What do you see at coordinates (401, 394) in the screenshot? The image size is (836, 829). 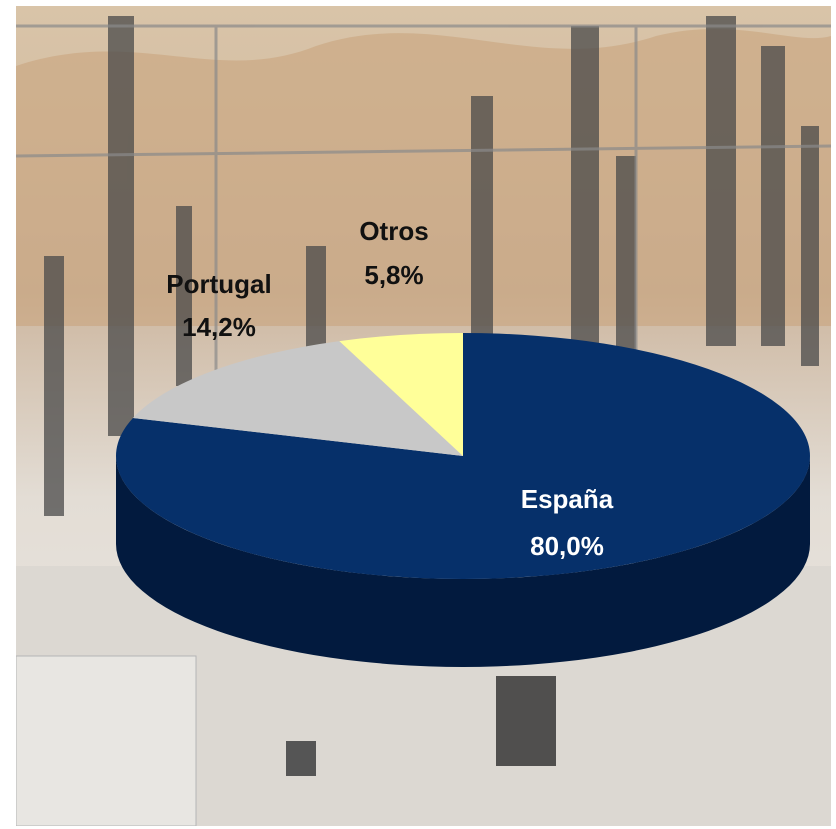 I see `pie-slice-otros` at bounding box center [401, 394].